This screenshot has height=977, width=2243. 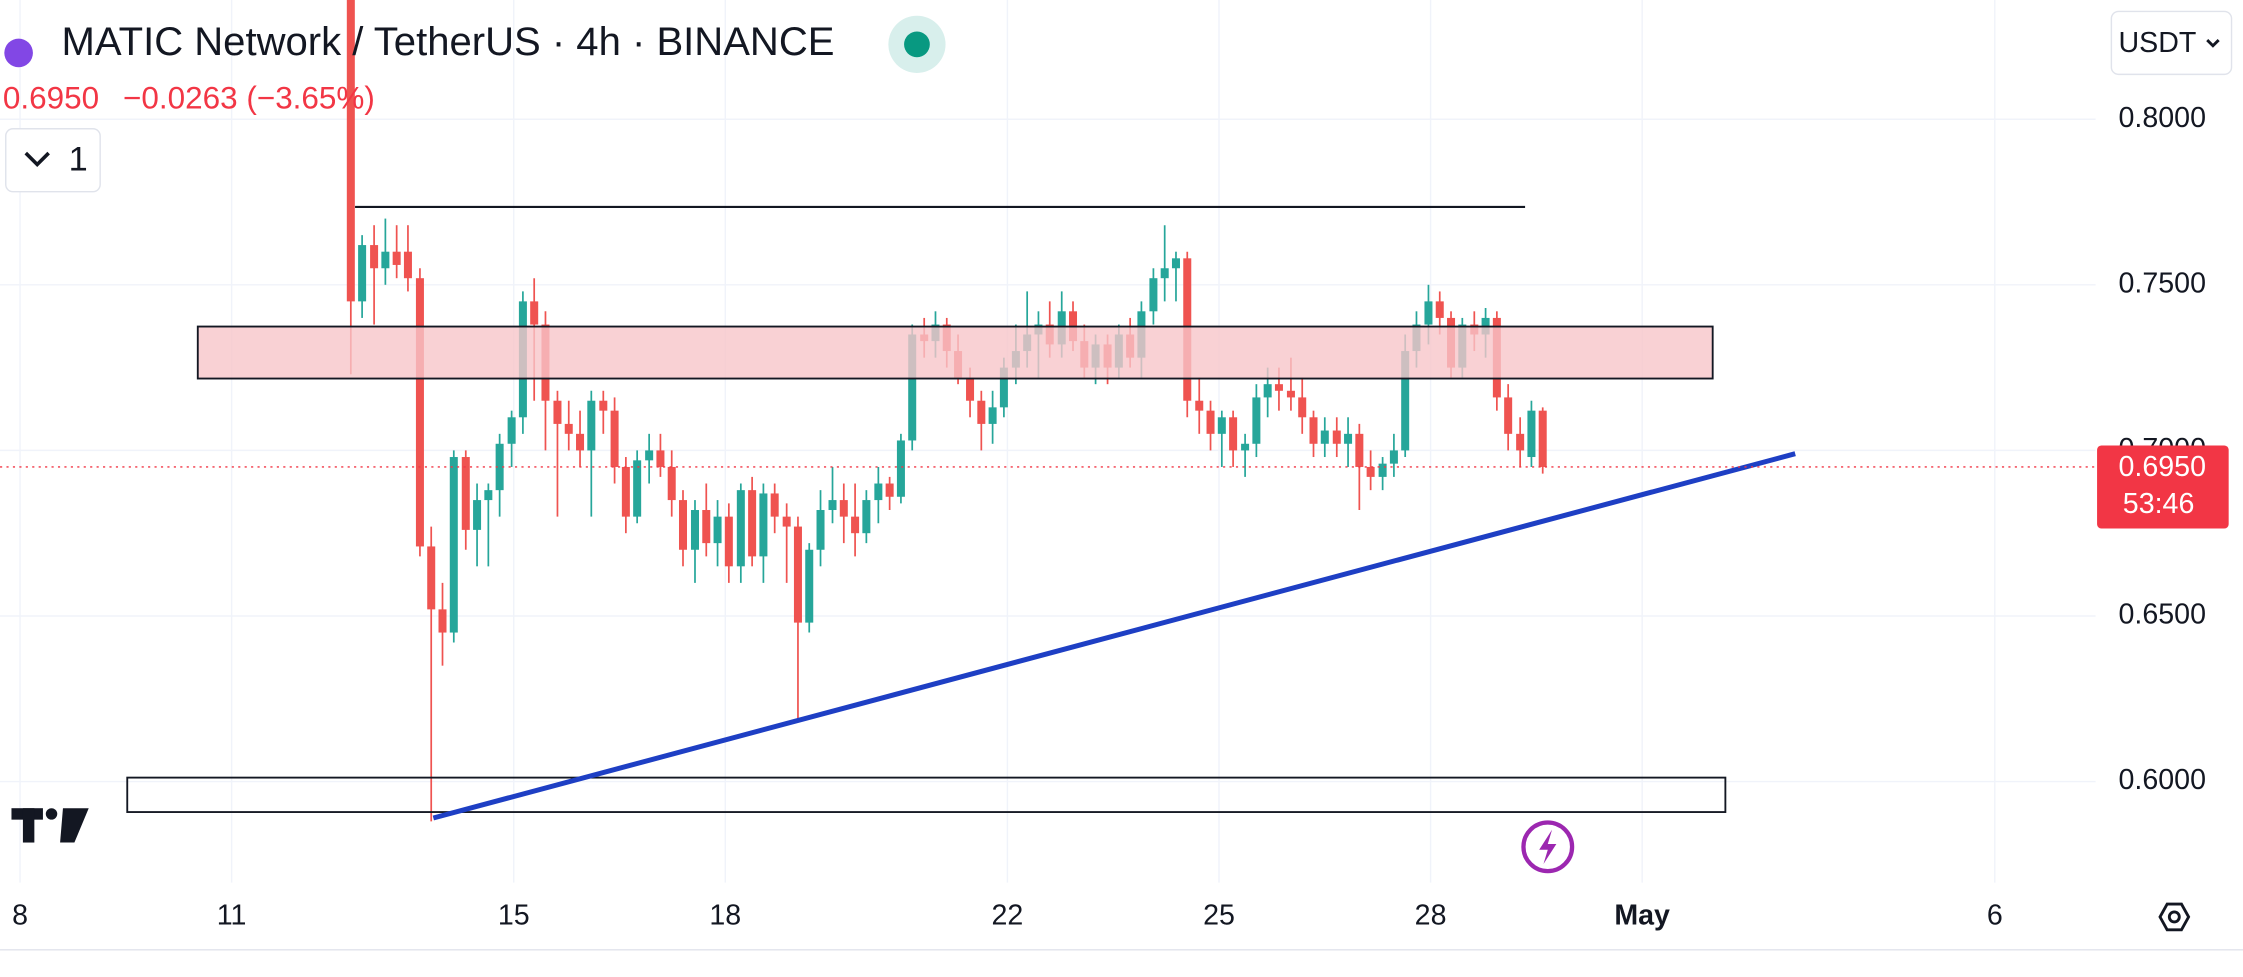 What do you see at coordinates (1008, 915) in the screenshot?
I see `x-tick-label: 22` at bounding box center [1008, 915].